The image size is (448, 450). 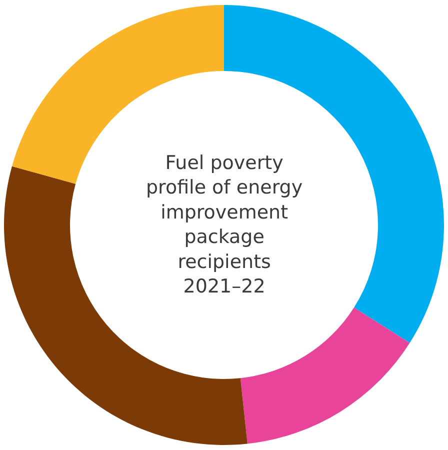 I want to click on text: Fuel poverty profile of energy improvement package recipients 2021–22, so click(x=224, y=225).